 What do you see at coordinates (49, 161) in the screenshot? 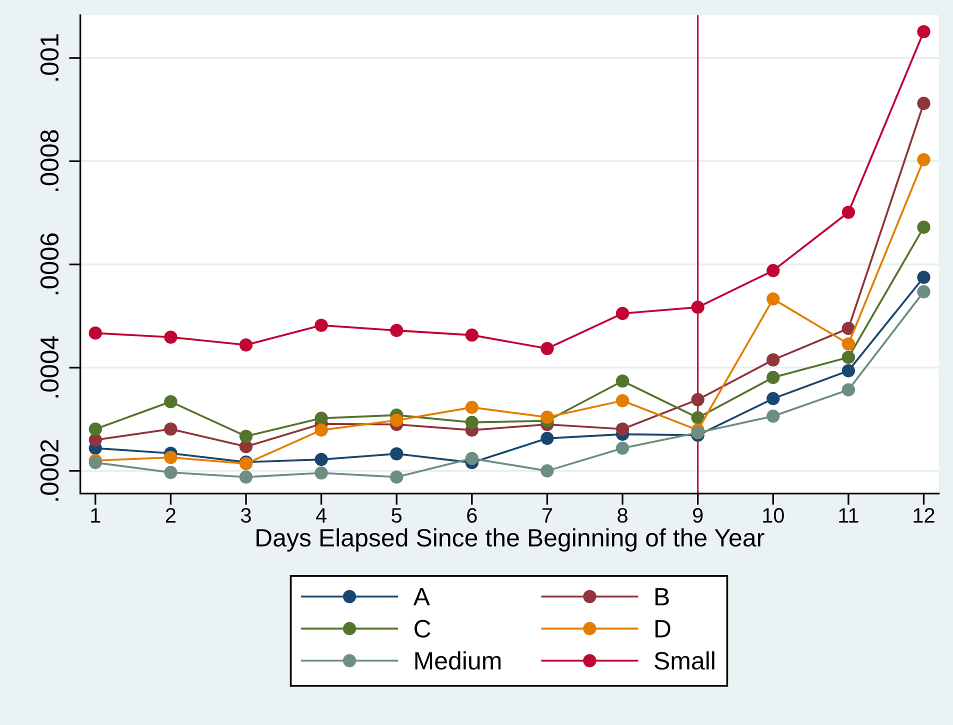
I see `y-tick-label: .0008` at bounding box center [49, 161].